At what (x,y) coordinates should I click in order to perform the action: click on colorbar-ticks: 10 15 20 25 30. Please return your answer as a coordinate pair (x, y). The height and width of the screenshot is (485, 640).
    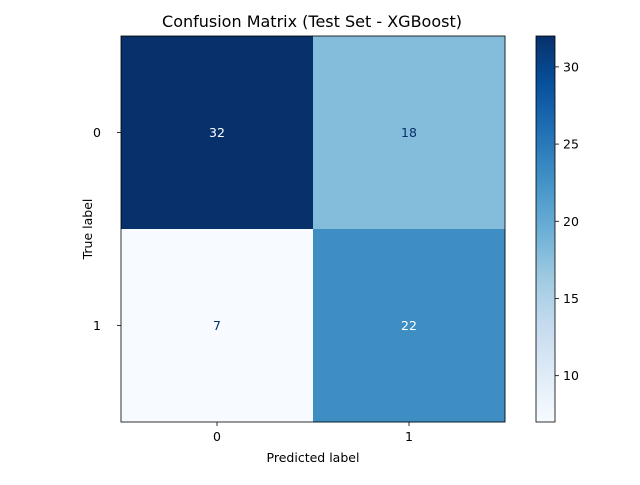
    Looking at the image, I should click on (567, 221).